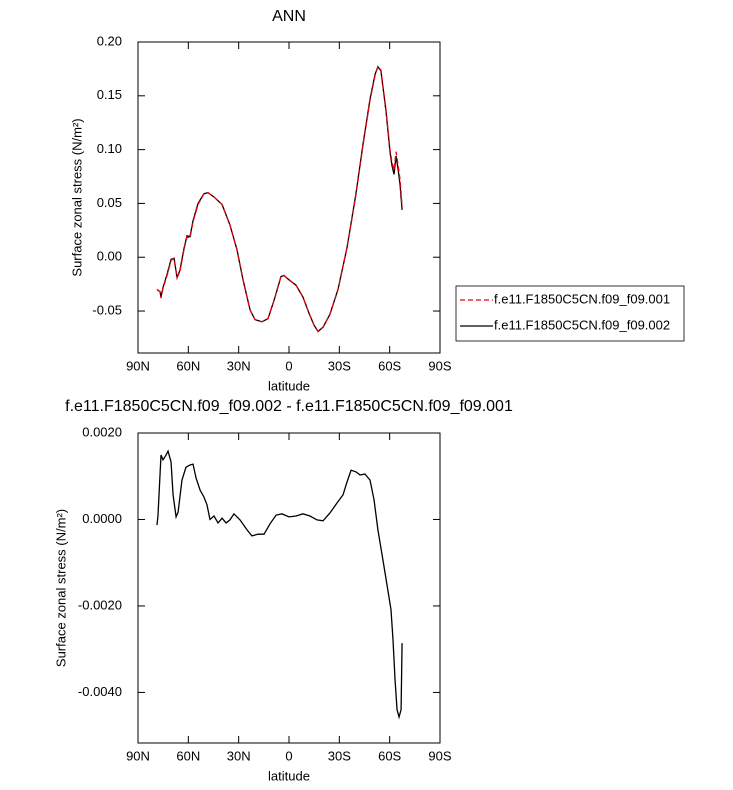 Image resolution: width=733 pixels, height=790 pixels. What do you see at coordinates (107, 309) in the screenshot?
I see `y-tick-label: -0.05` at bounding box center [107, 309].